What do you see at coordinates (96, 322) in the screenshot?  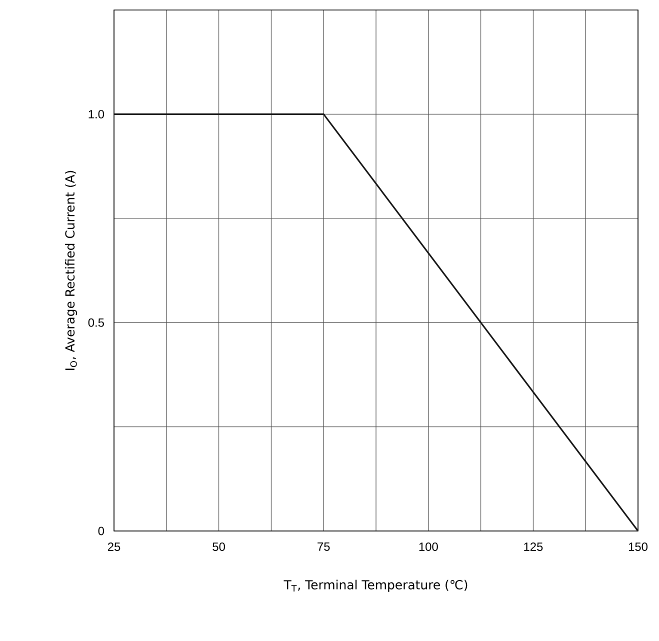 I see `y-tick-label: 0.5` at bounding box center [96, 322].